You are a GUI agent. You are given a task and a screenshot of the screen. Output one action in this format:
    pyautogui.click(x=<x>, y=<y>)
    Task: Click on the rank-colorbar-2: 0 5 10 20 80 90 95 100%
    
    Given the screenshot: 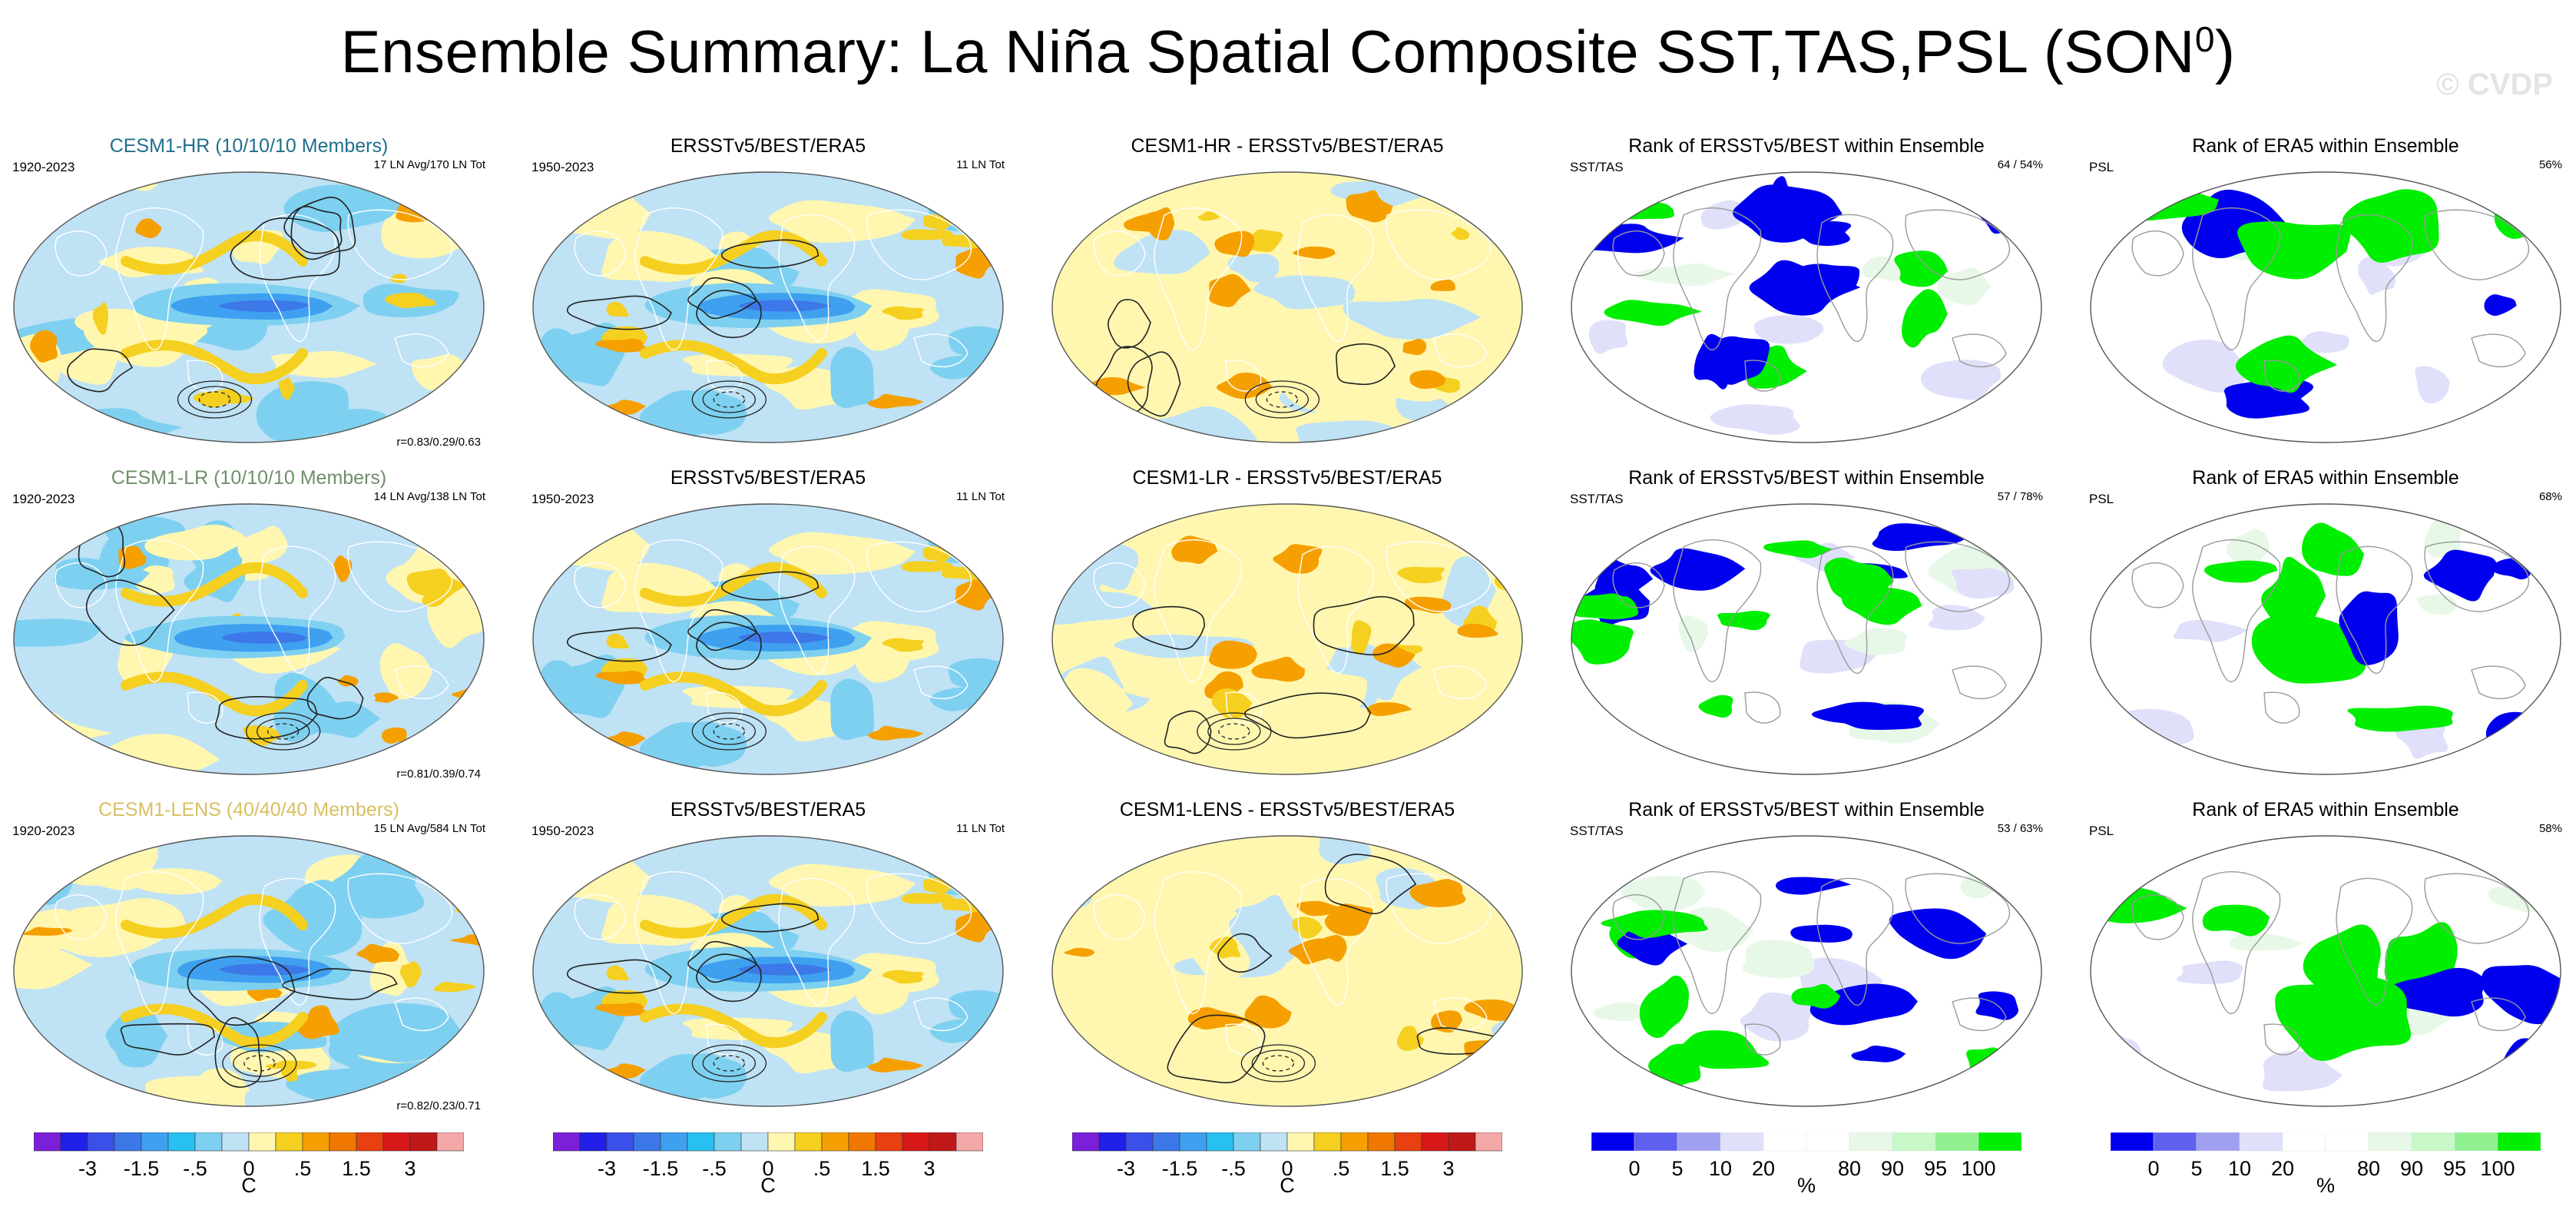 What is the action you would take?
    pyautogui.click(x=2326, y=1163)
    